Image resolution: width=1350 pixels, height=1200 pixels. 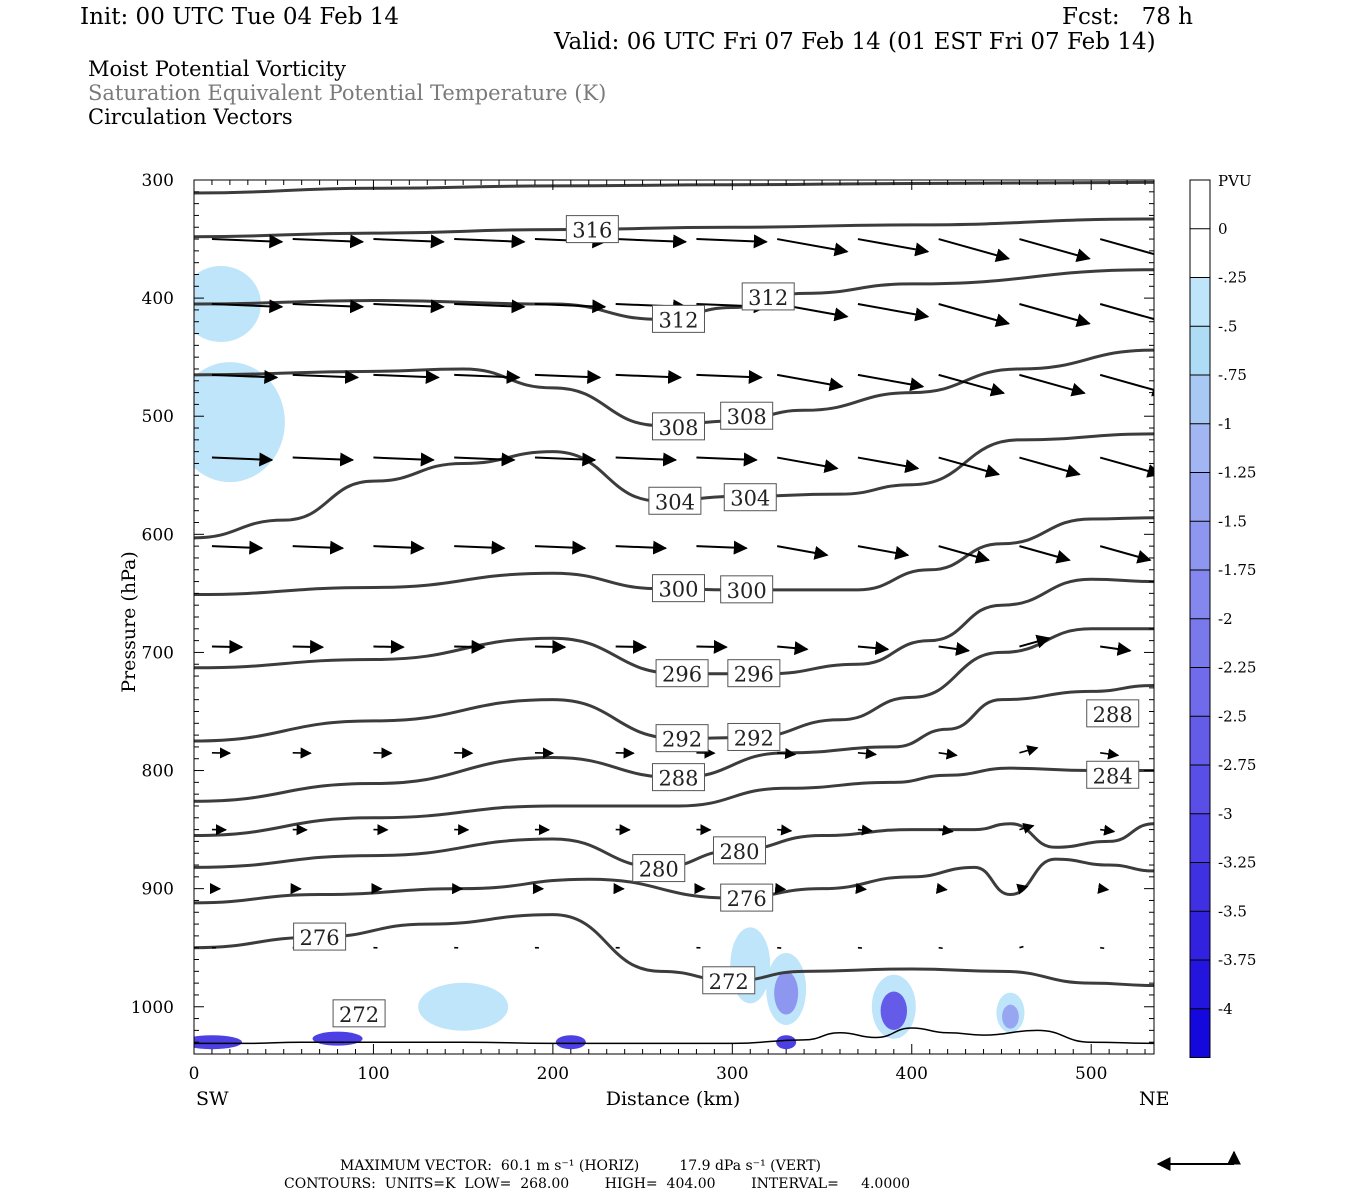 What do you see at coordinates (739, 852) in the screenshot?
I see `contour-label: 280` at bounding box center [739, 852].